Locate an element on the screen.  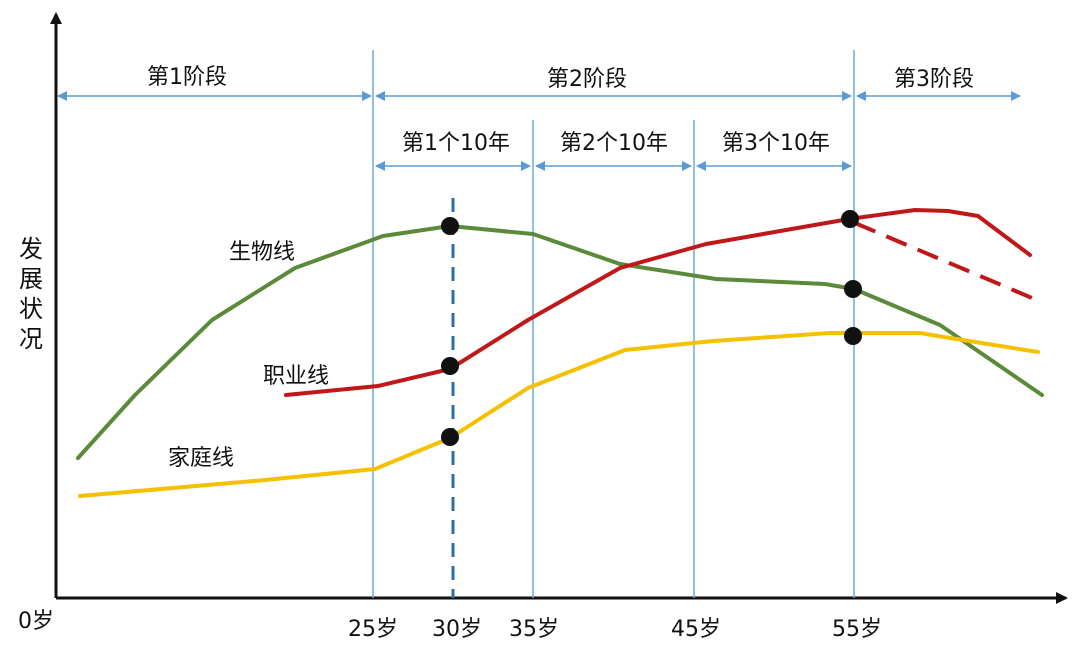
y-axis-label-char-1: 发 is located at coordinates (31, 249).